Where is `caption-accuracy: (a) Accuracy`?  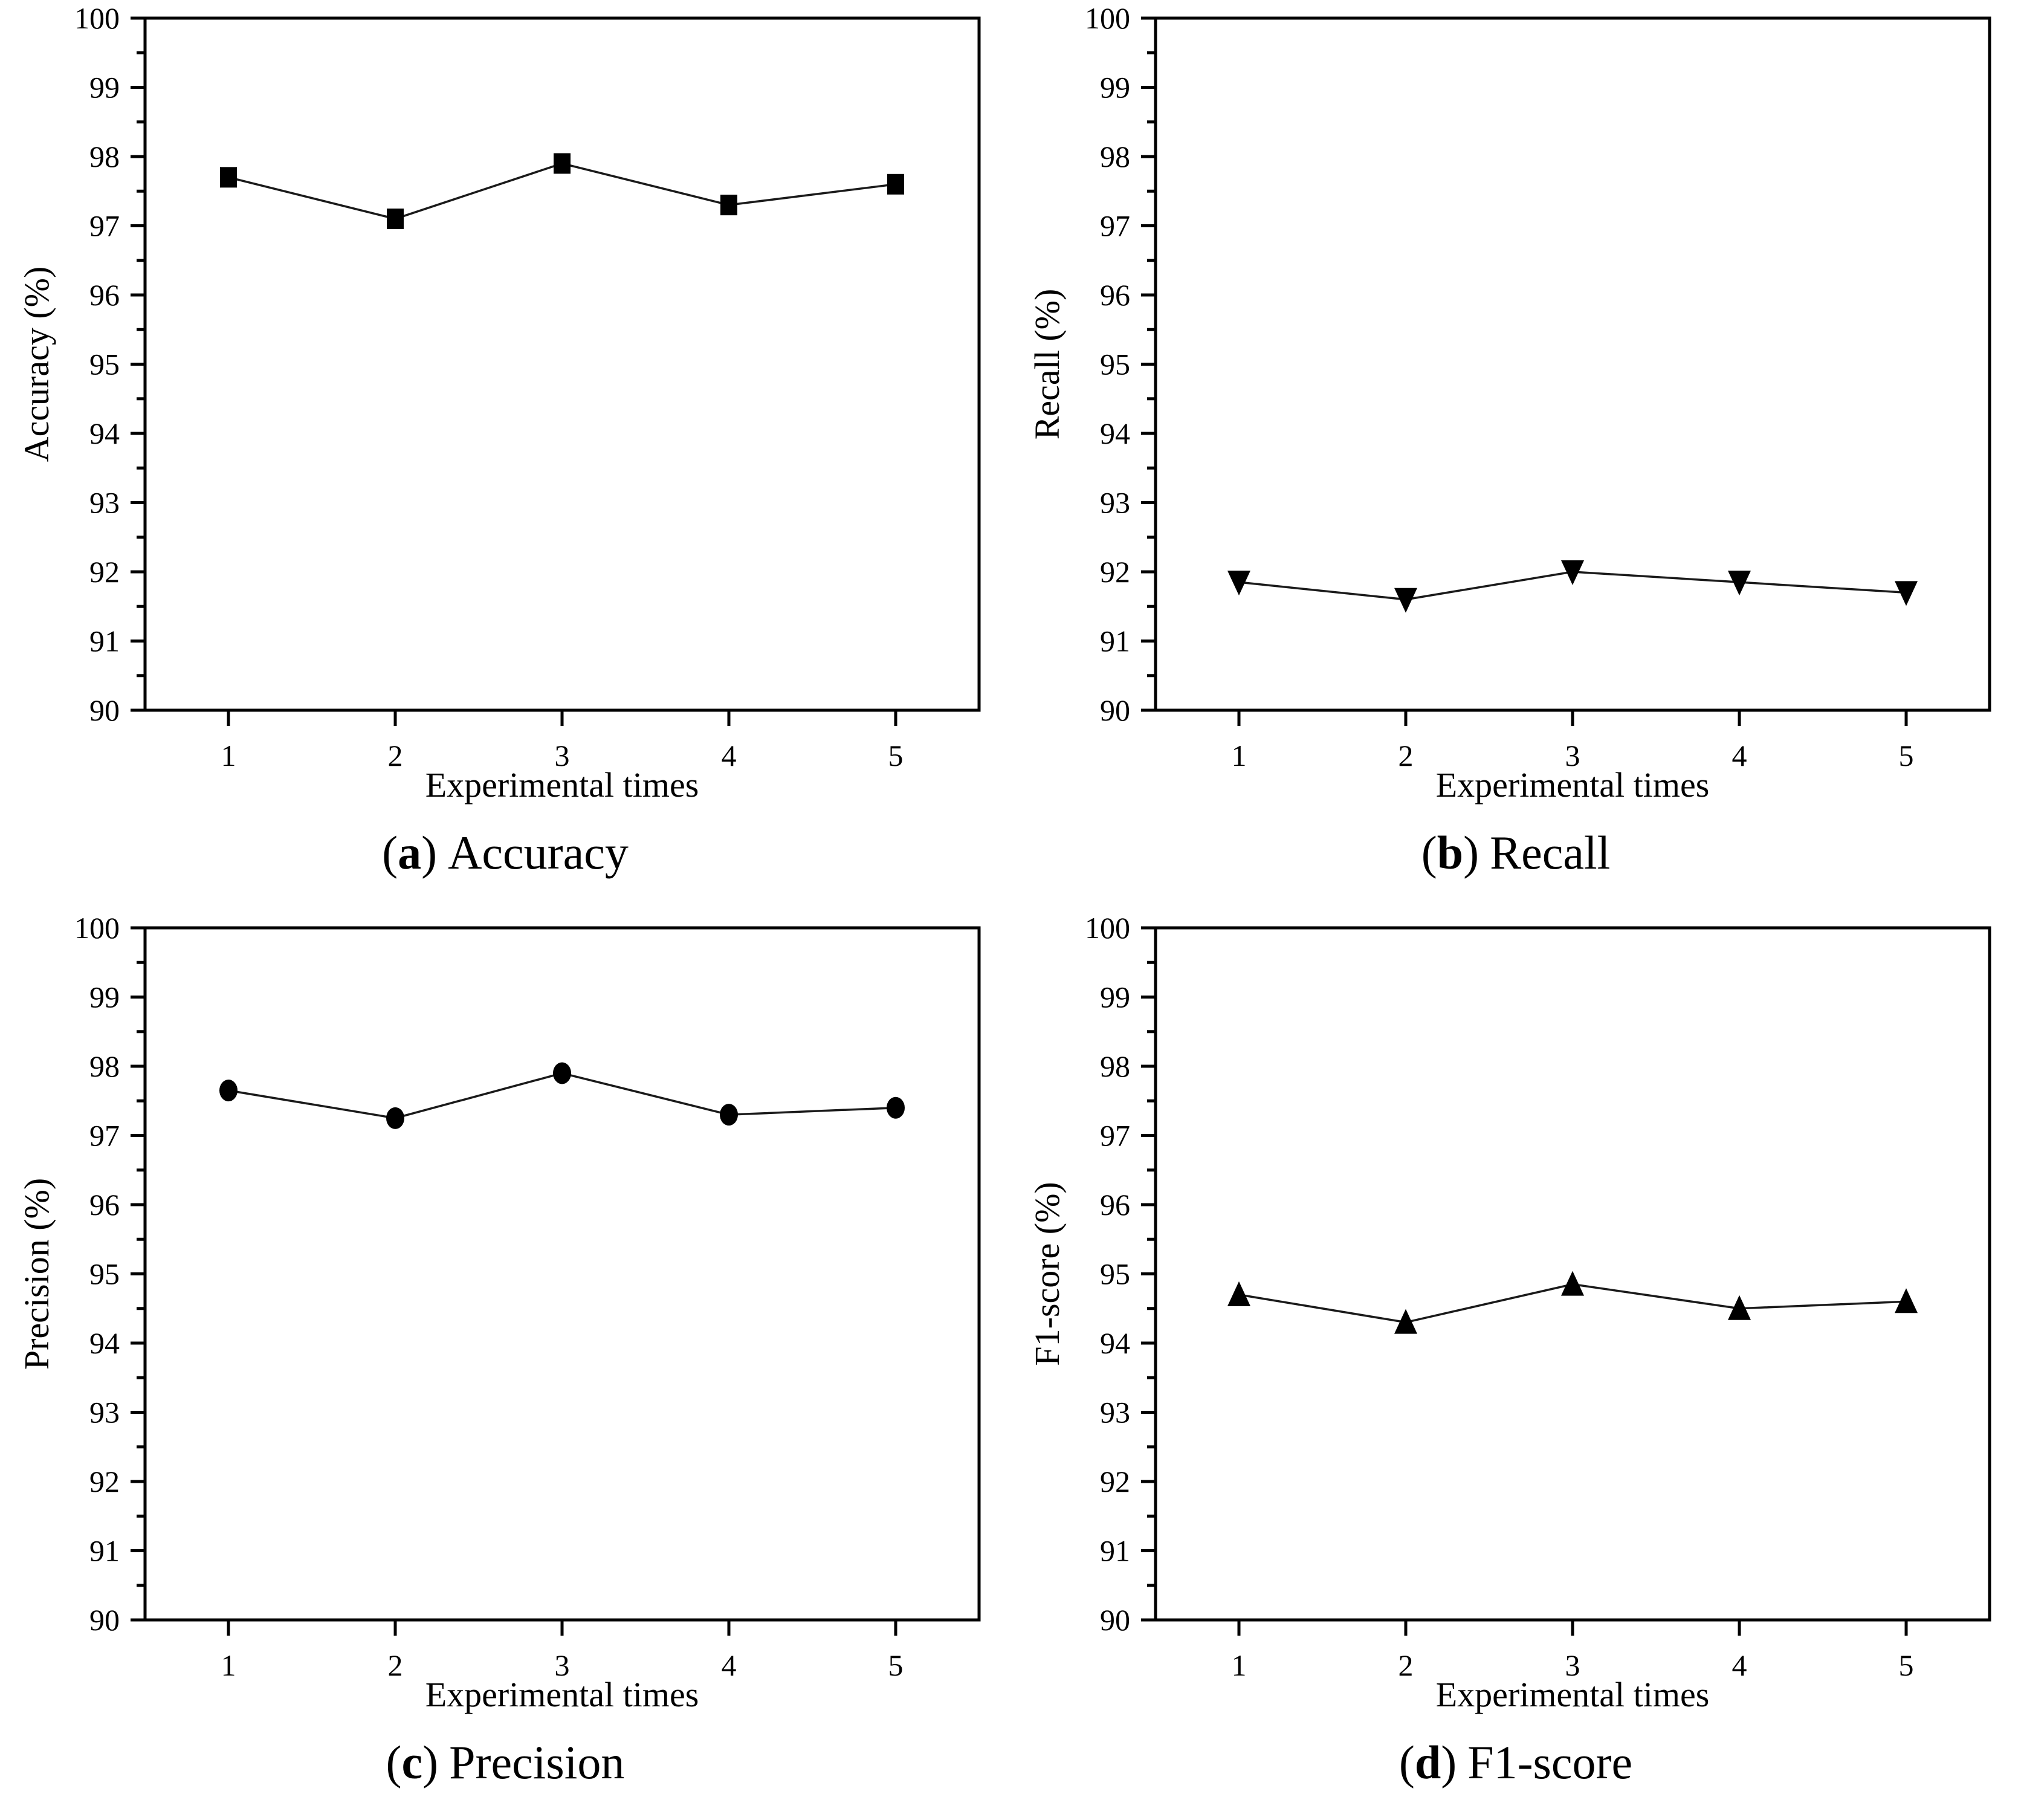
caption-accuracy: (a) Accuracy is located at coordinates (505, 853).